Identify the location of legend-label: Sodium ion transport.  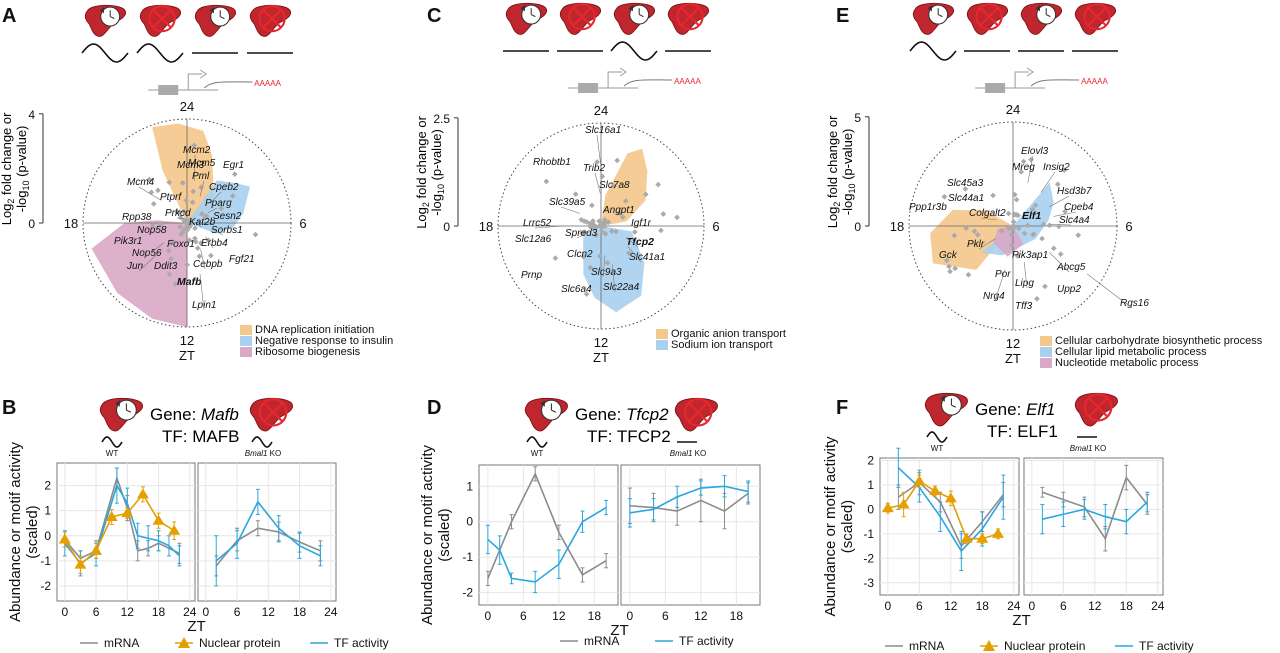
(722, 345).